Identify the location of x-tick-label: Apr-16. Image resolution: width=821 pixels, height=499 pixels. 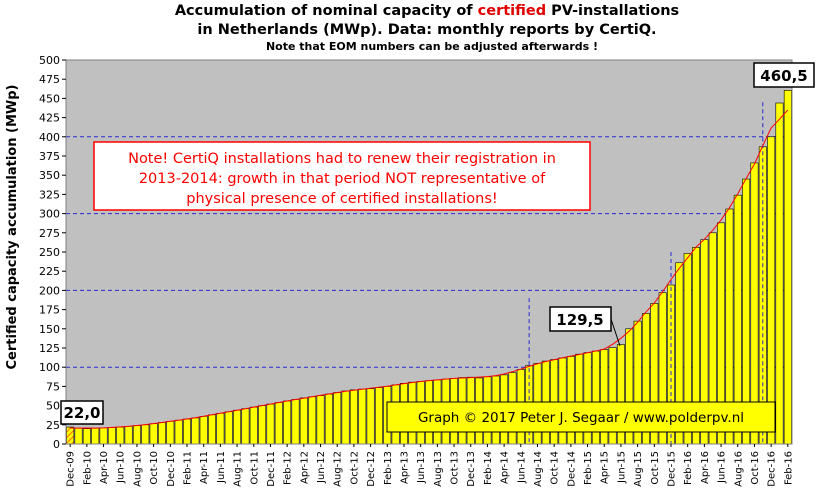
(705, 467).